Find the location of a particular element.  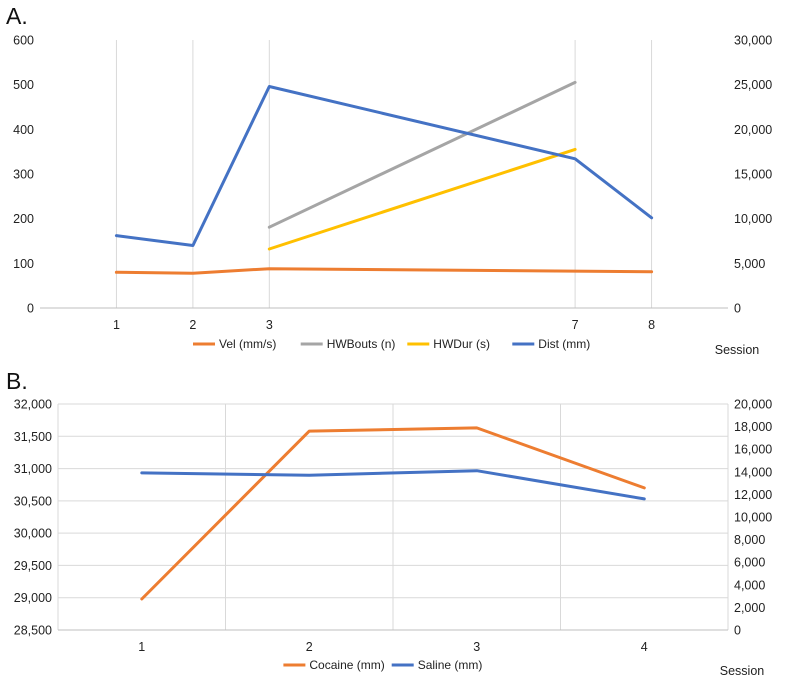

panel-a-legend-label: Vel (mm/s) is located at coordinates (247, 344).